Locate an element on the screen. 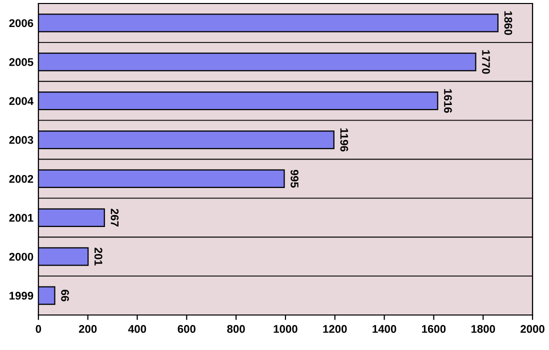 This screenshot has width=549, height=350. data-label: 66 is located at coordinates (65, 296).